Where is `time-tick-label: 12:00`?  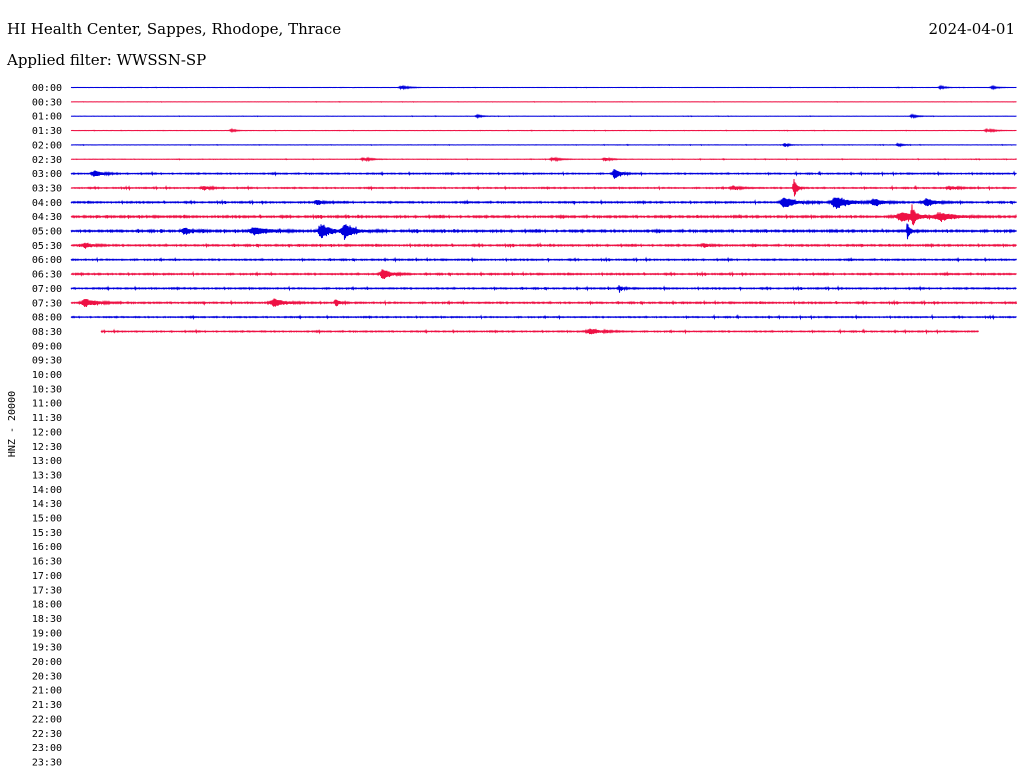
time-tick-label: 12:00 is located at coordinates (47, 432).